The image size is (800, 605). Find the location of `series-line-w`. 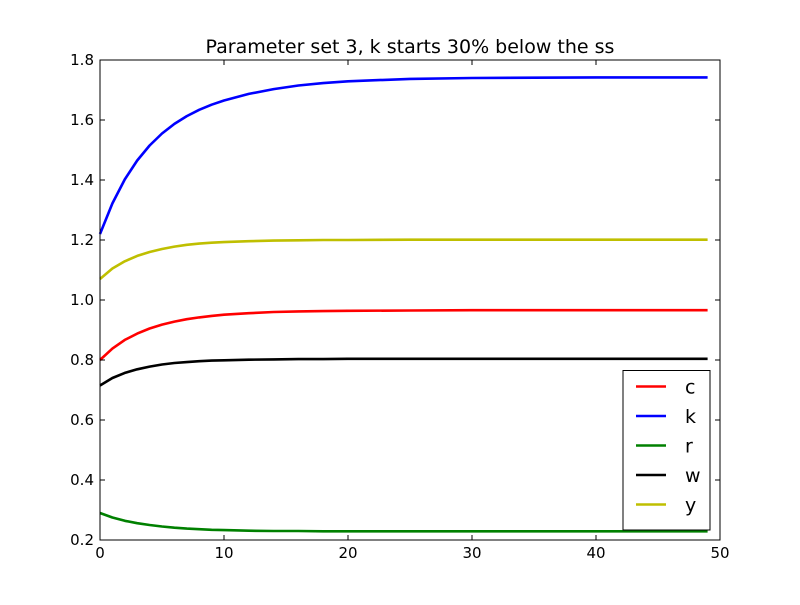

series-line-w is located at coordinates (403, 372).